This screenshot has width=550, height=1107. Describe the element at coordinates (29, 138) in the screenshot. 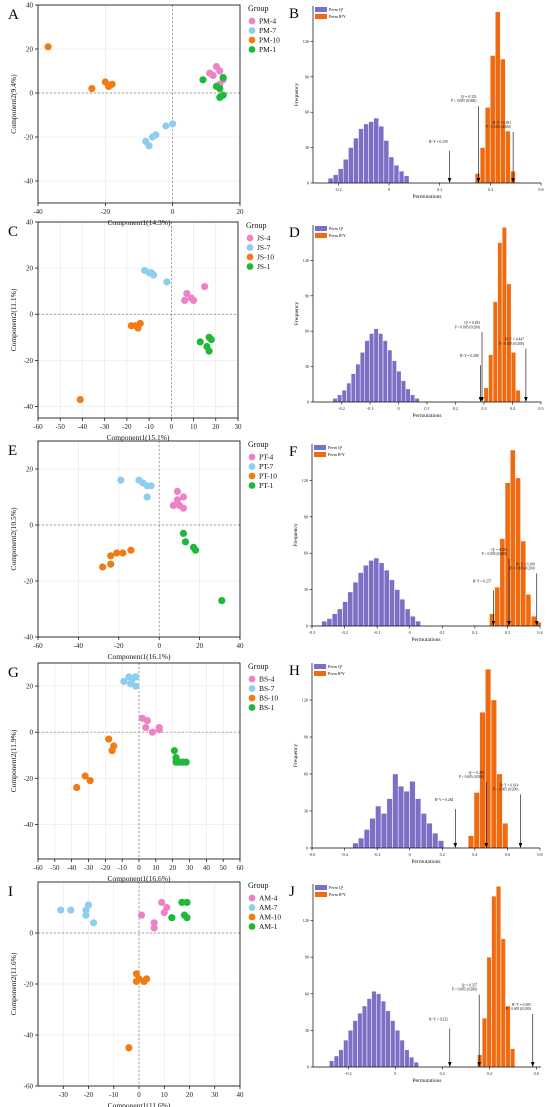

I see `y-tick-label: -20` at that location.